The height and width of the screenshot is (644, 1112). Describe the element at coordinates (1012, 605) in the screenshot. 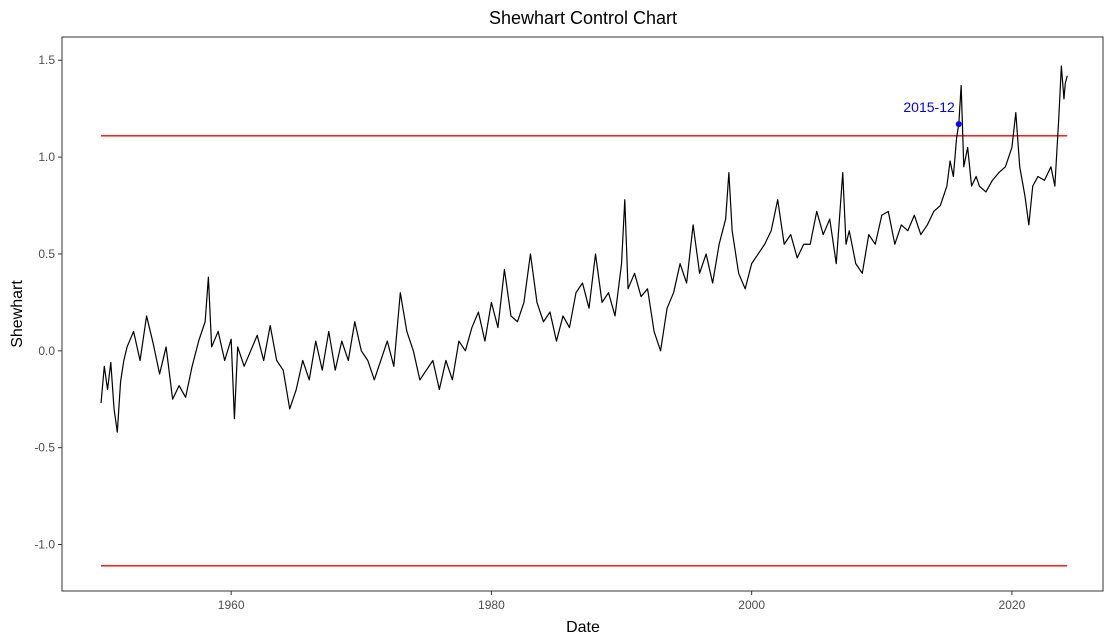

I see `x-tick-label: 2020` at that location.